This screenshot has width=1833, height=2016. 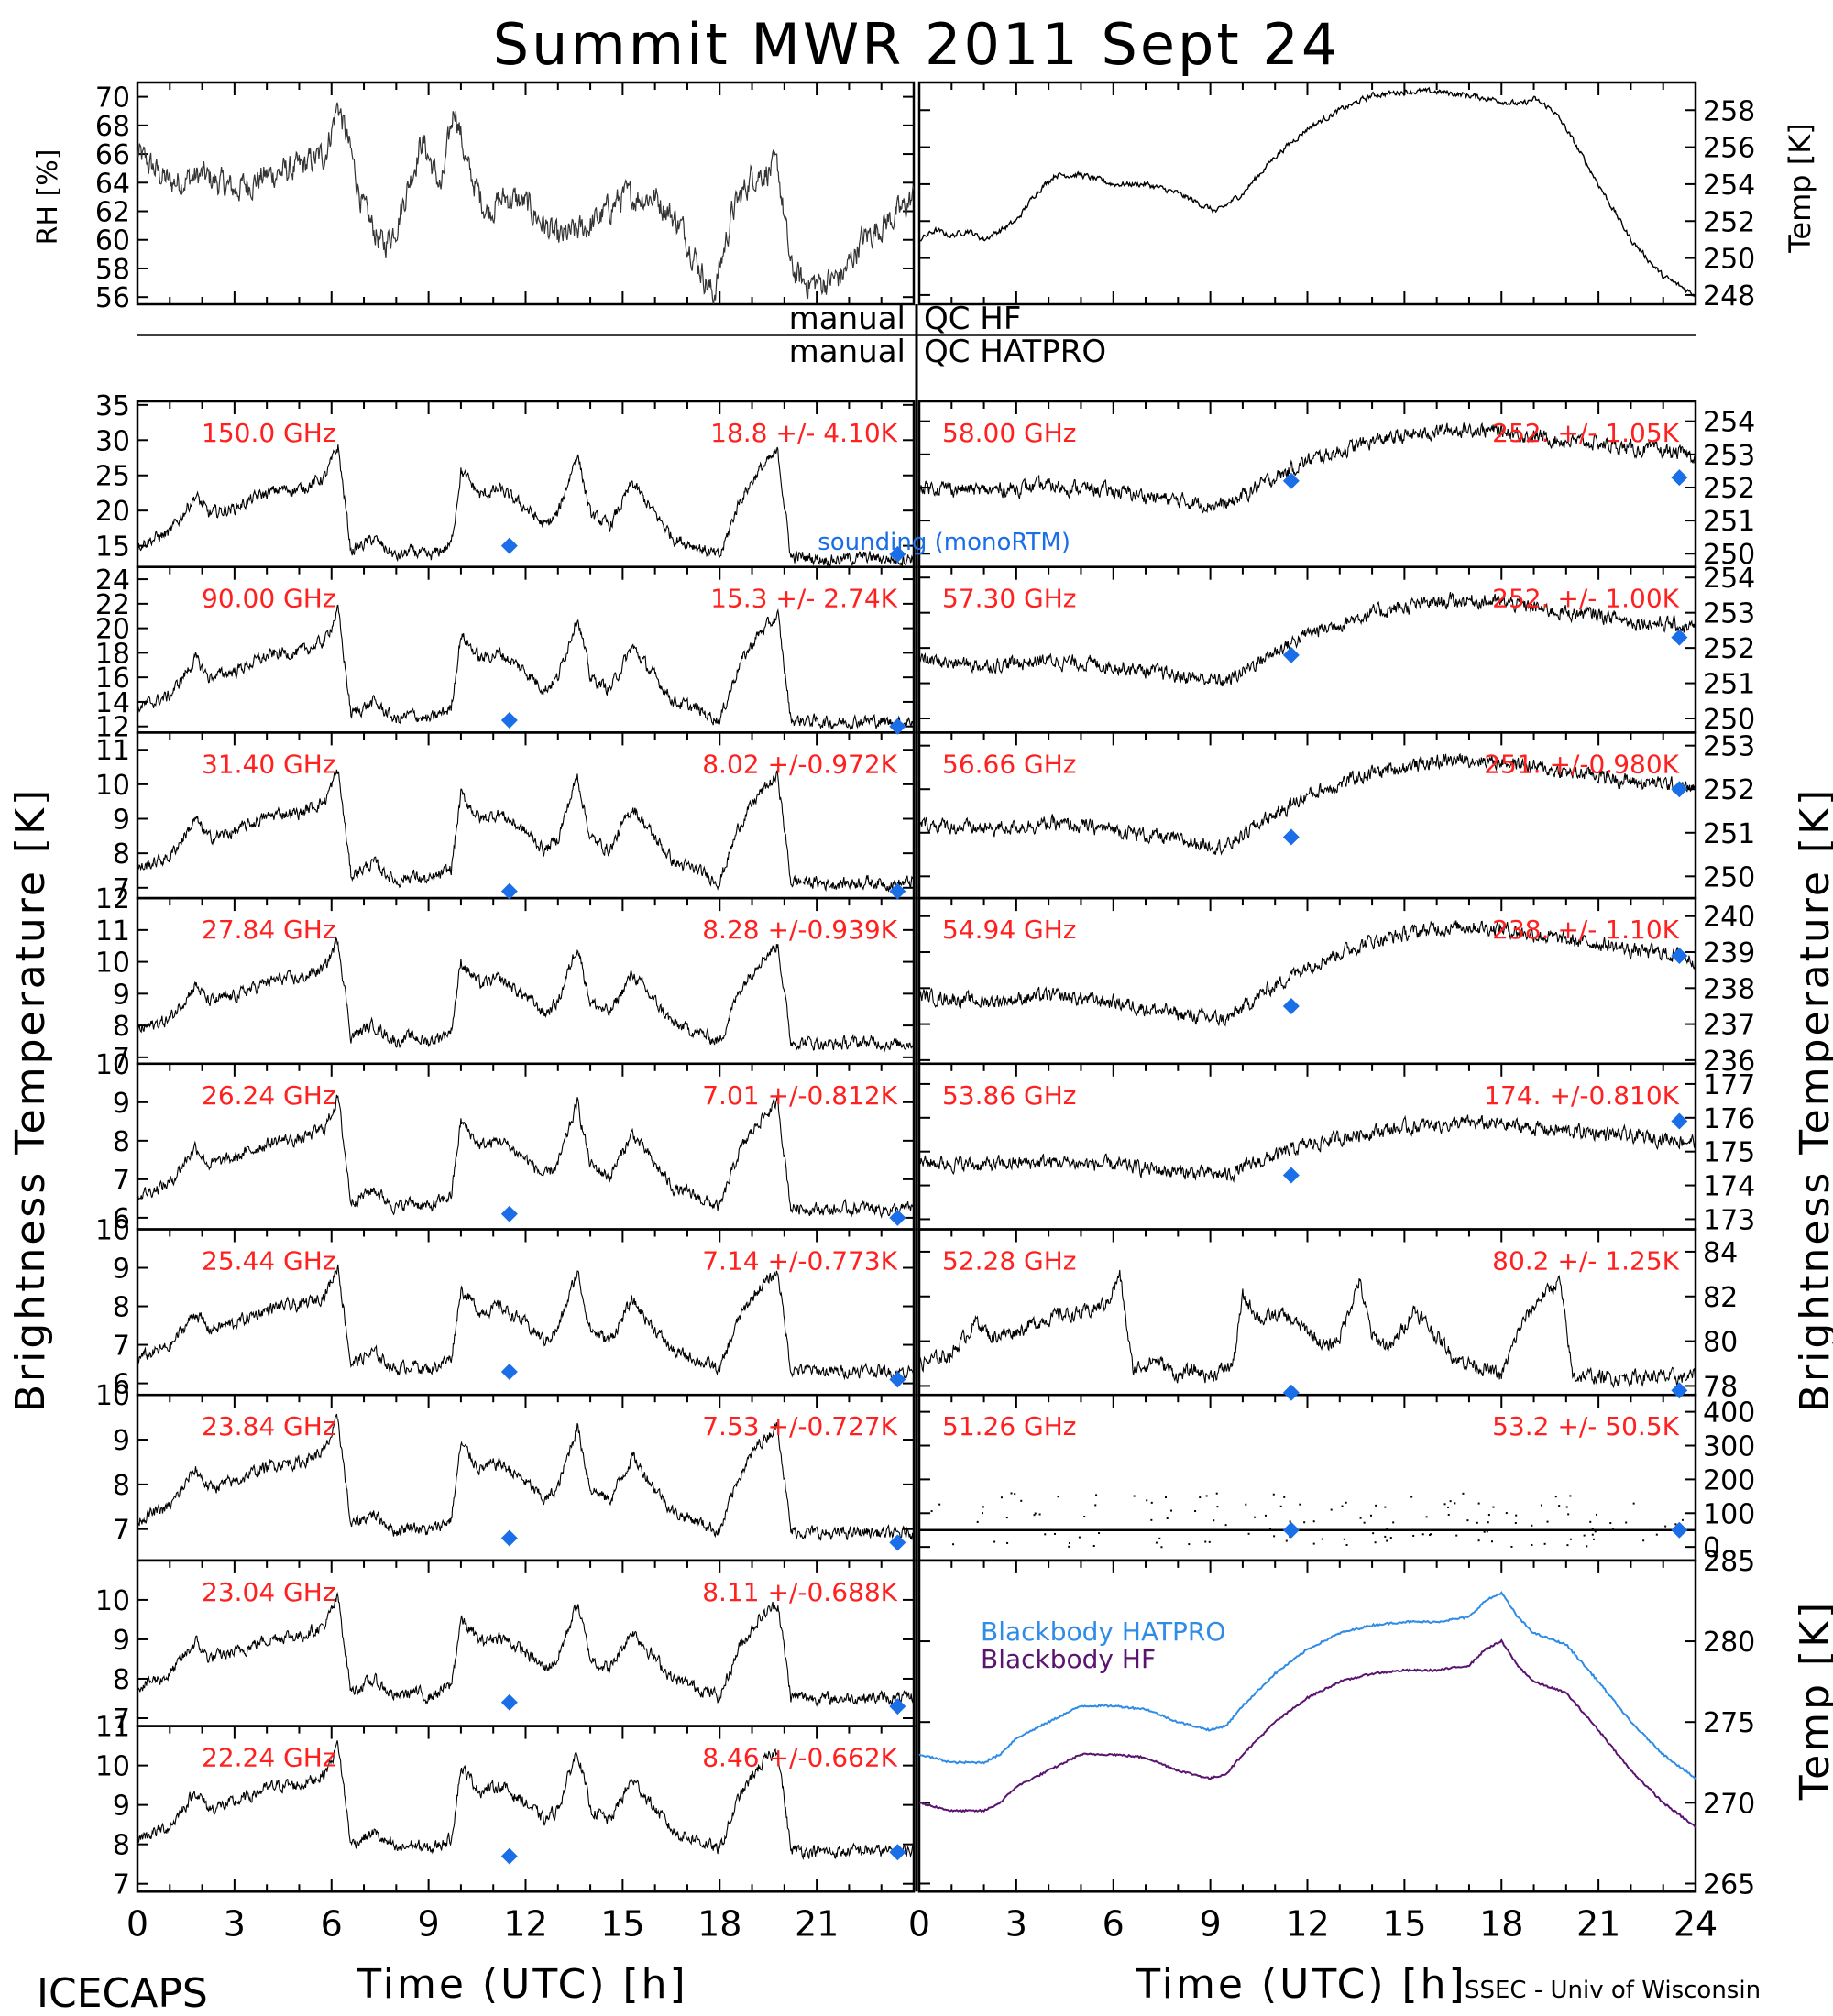 What do you see at coordinates (1729, 1643) in the screenshot?
I see `blackbody-tick-label: 280` at bounding box center [1729, 1643].